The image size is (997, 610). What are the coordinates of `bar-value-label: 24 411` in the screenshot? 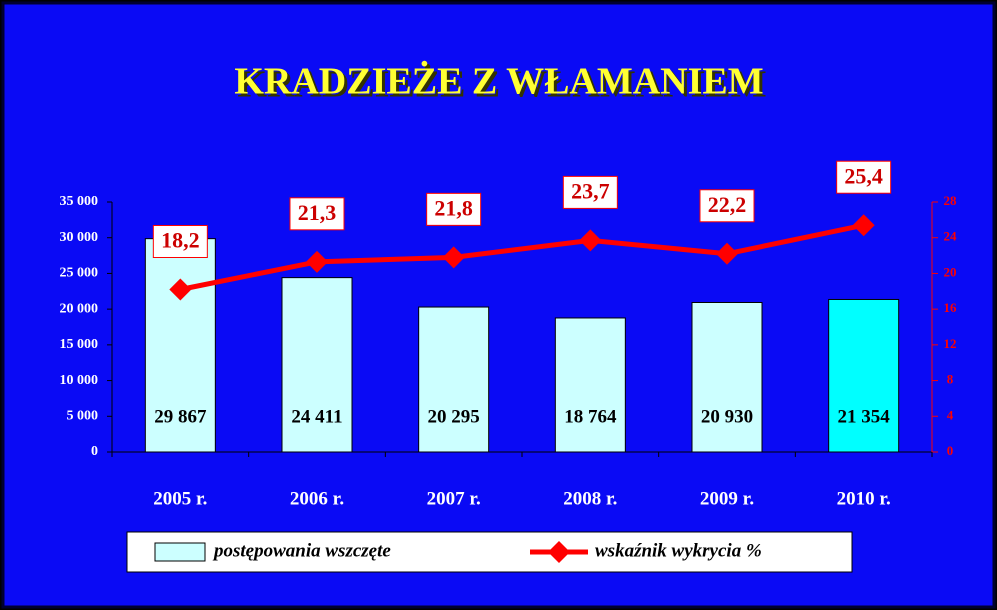 It's located at (316, 416).